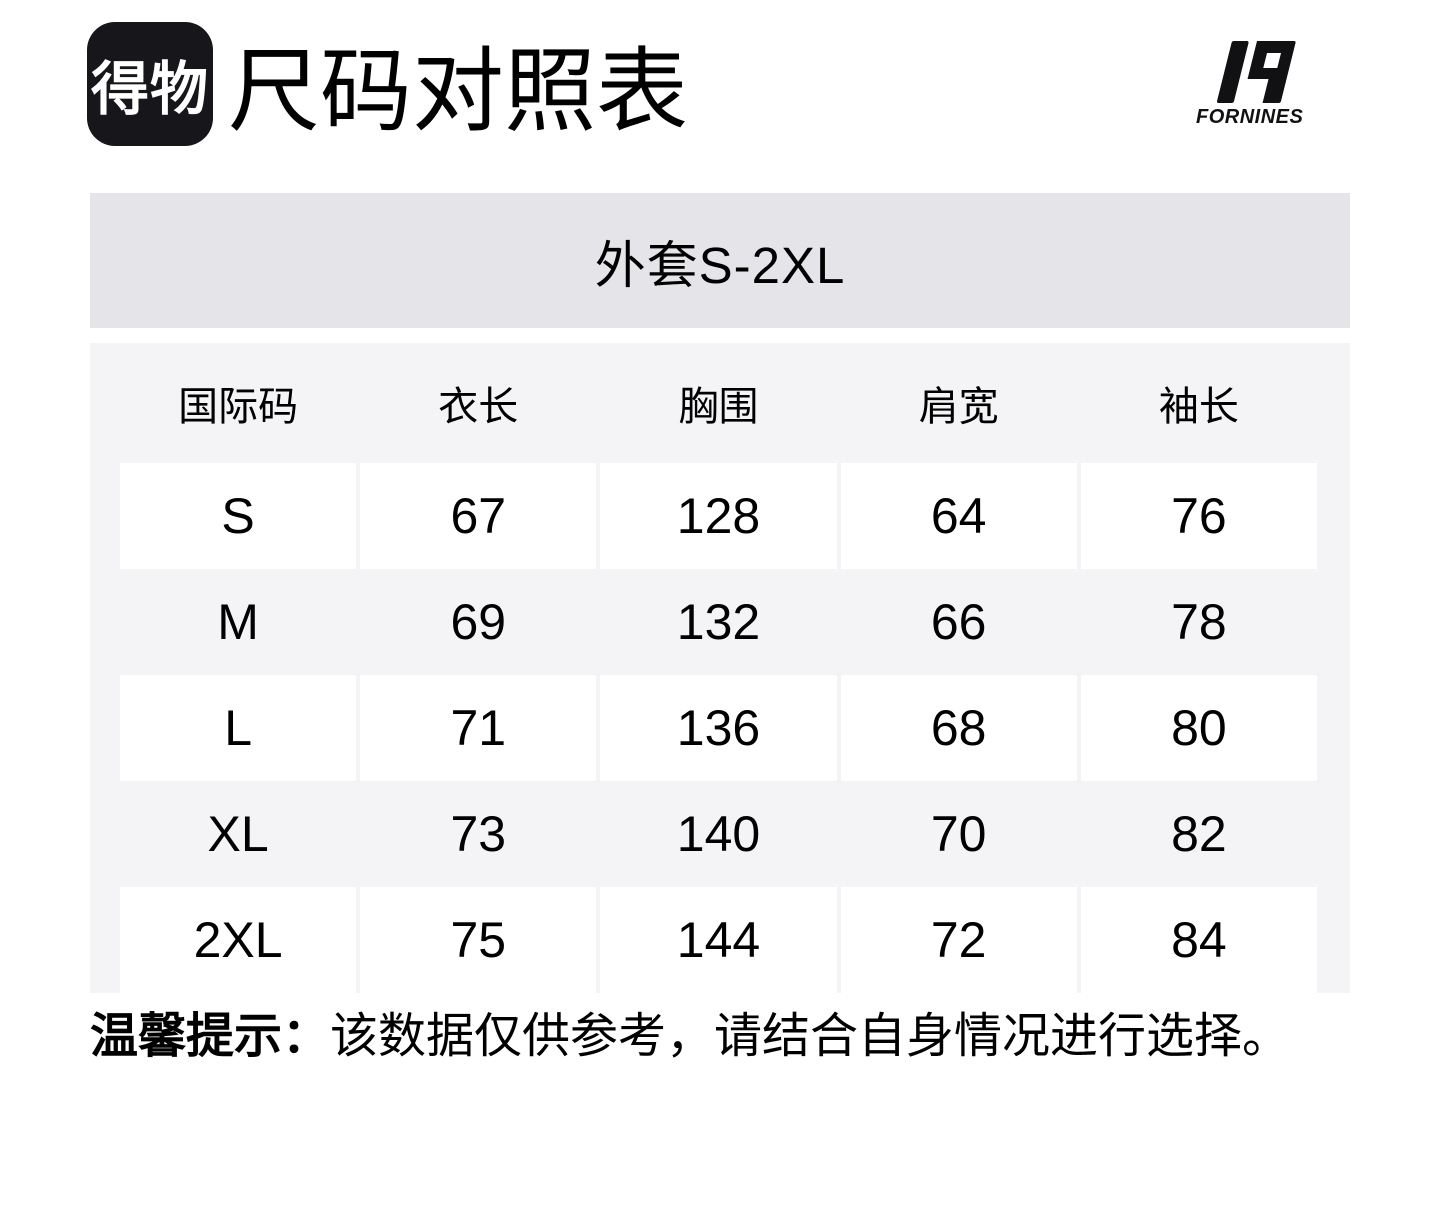 The image size is (1443, 1215). Describe the element at coordinates (958, 728) in the screenshot. I see `measurement-cell: 68` at that location.